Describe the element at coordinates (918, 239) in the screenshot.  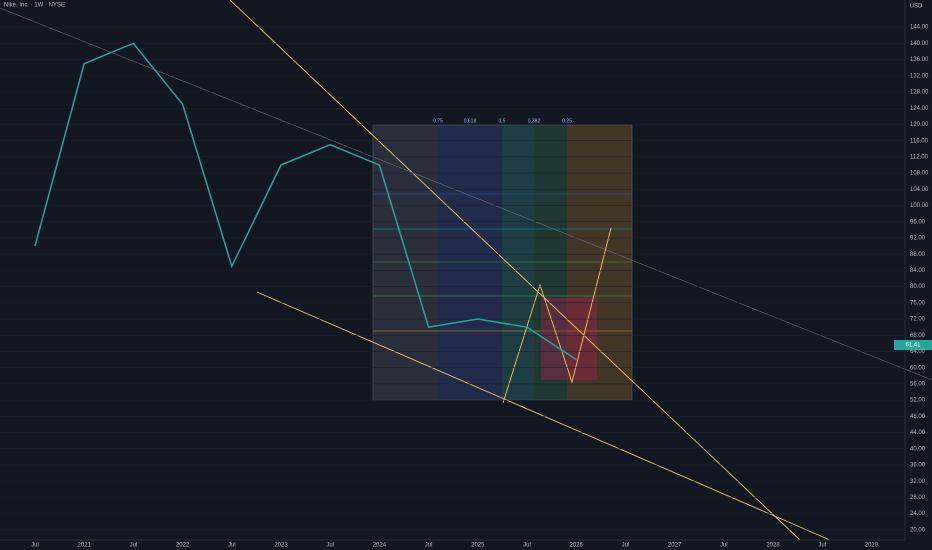
I see `y-tick-label: 92.00` at that location.